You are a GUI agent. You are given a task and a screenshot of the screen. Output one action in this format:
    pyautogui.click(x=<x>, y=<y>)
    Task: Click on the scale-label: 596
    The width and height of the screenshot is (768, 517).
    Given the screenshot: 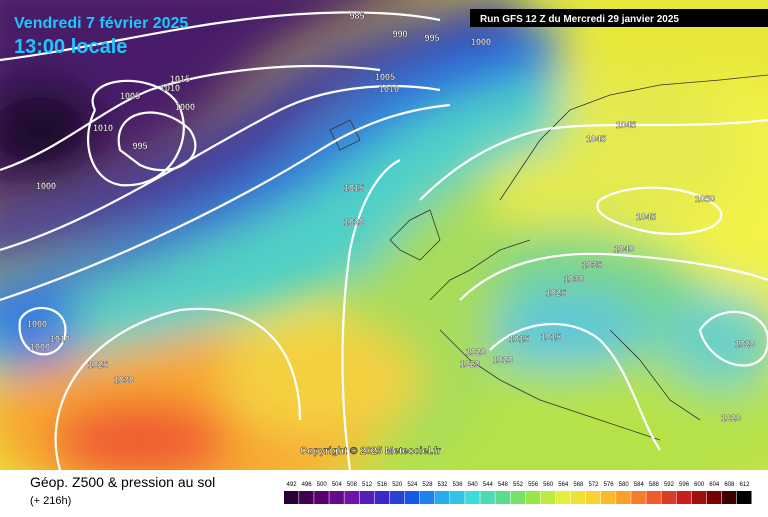 What is the action you would take?
    pyautogui.click(x=684, y=485)
    